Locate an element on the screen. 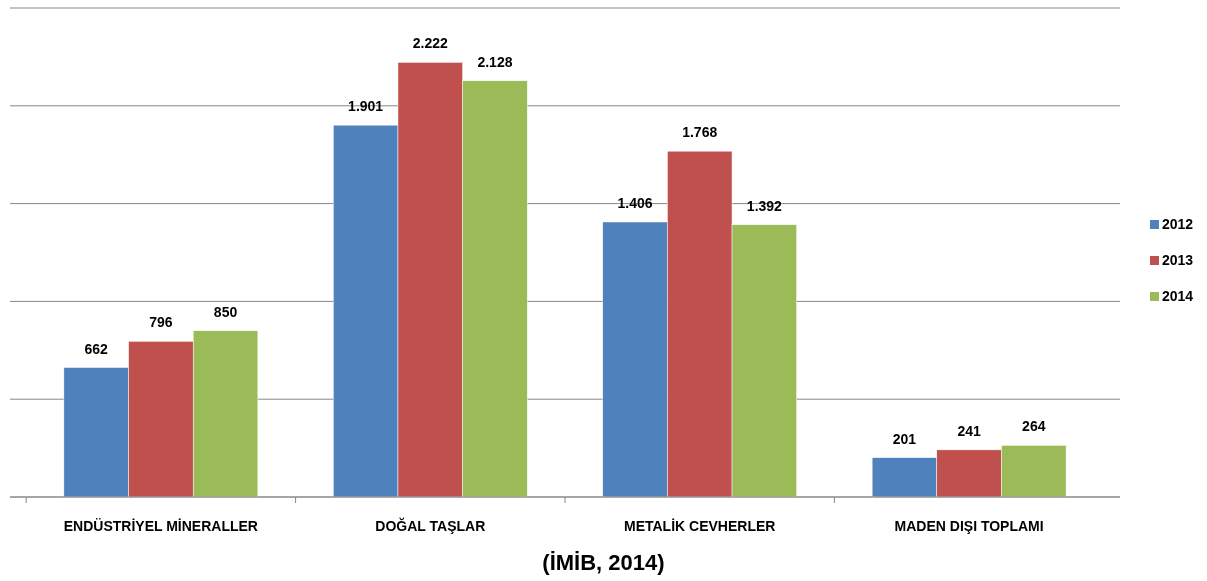 The image size is (1207, 581). data-label: 2.128 is located at coordinates (495, 61).